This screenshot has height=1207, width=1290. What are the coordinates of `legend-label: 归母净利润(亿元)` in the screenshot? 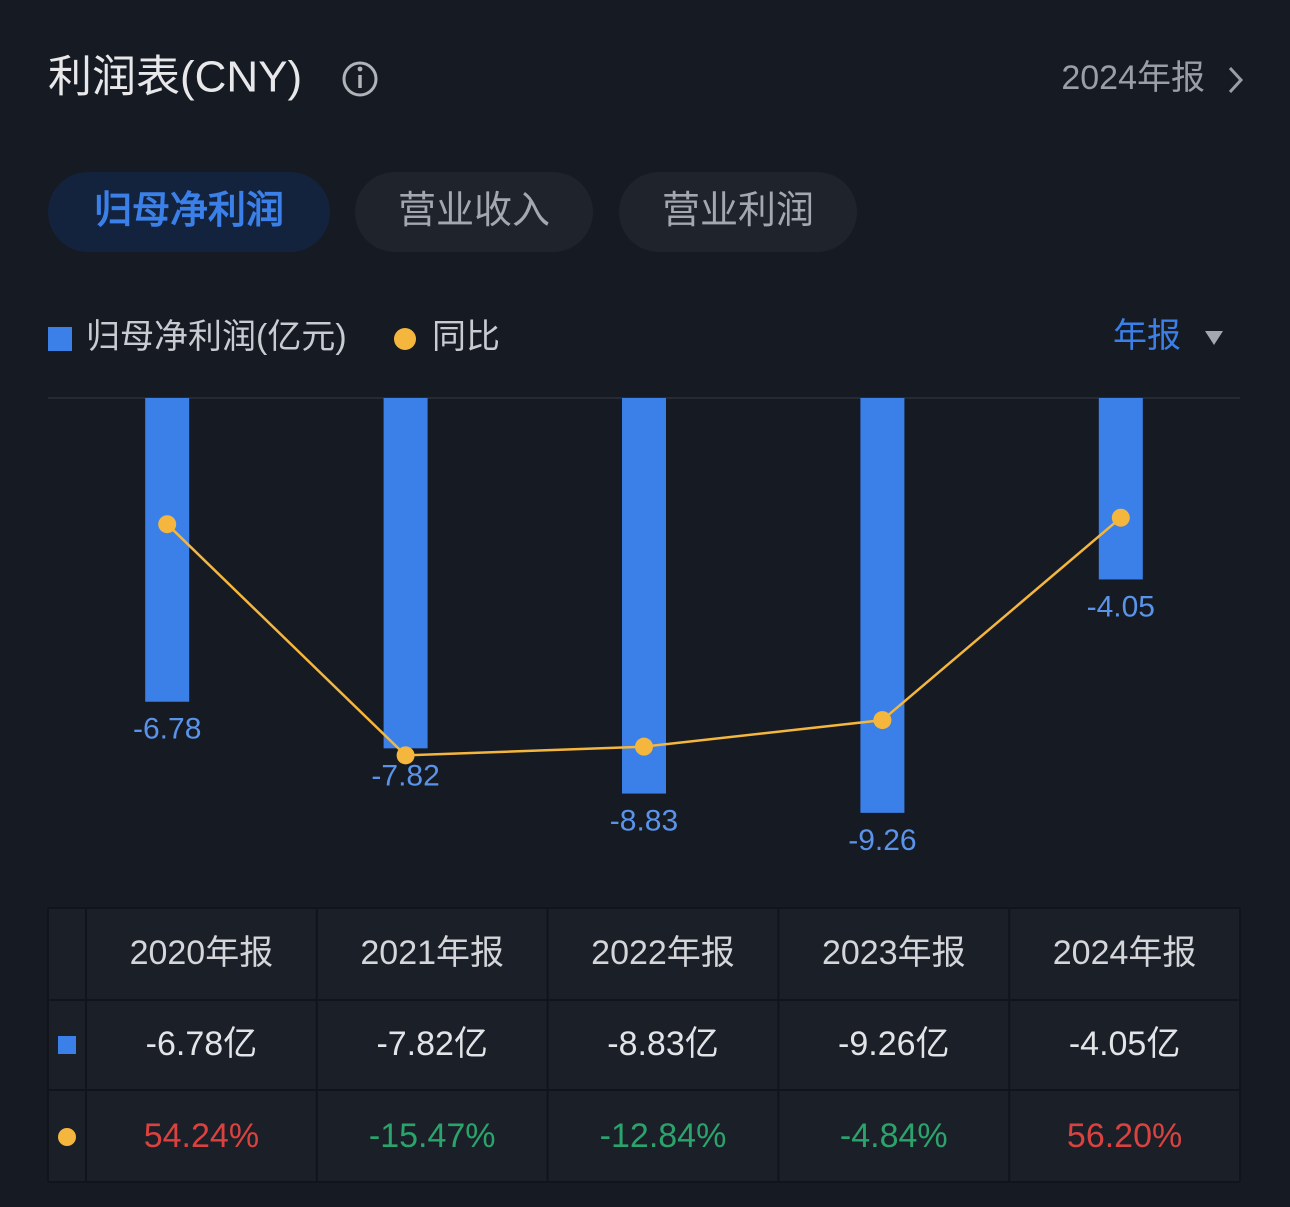 It's located at (216, 337).